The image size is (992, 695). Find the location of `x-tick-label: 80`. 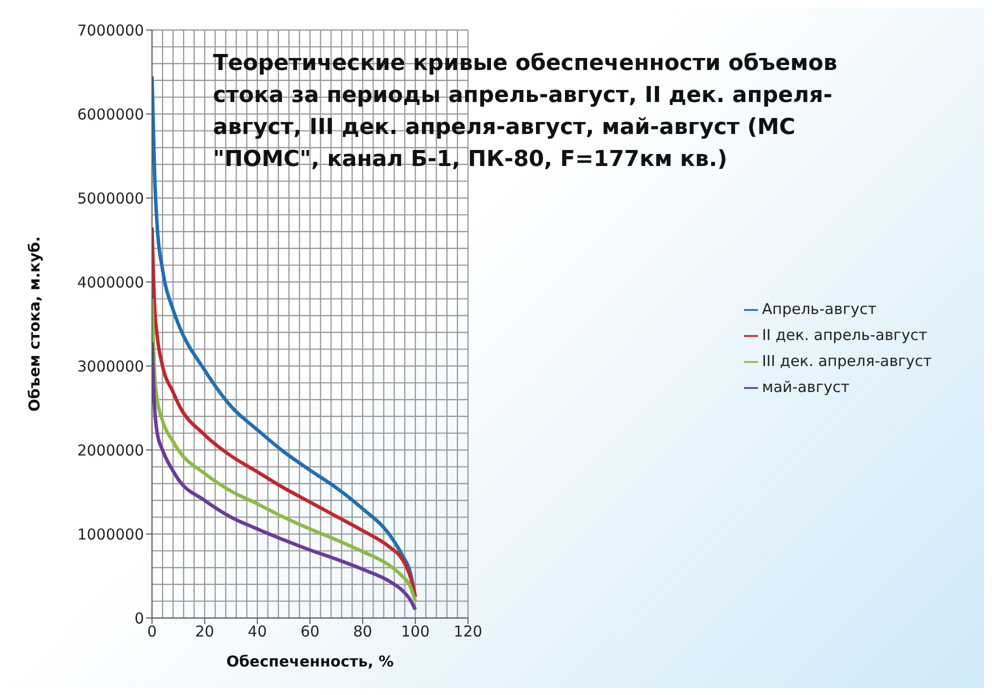

x-tick-label: 80 is located at coordinates (362, 631).